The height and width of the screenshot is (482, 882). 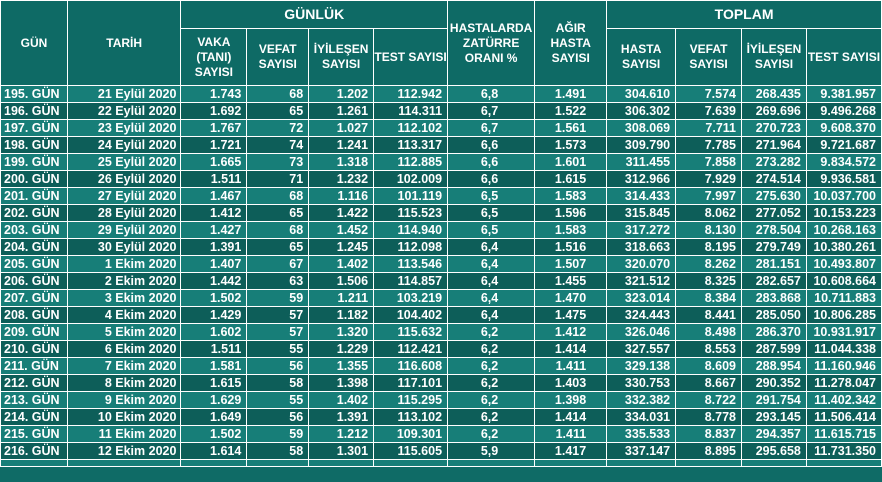 What do you see at coordinates (341, 111) in the screenshot?
I see `iyilesen-cell: 1.261` at bounding box center [341, 111].